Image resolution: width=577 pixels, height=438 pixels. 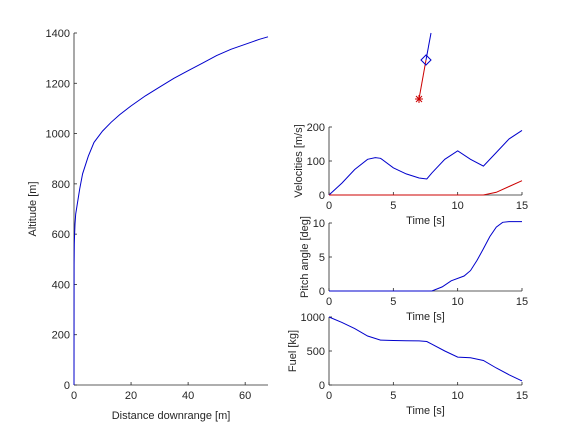 What do you see at coordinates (245, 396) in the screenshot?
I see `x-tick-label: 60` at bounding box center [245, 396].